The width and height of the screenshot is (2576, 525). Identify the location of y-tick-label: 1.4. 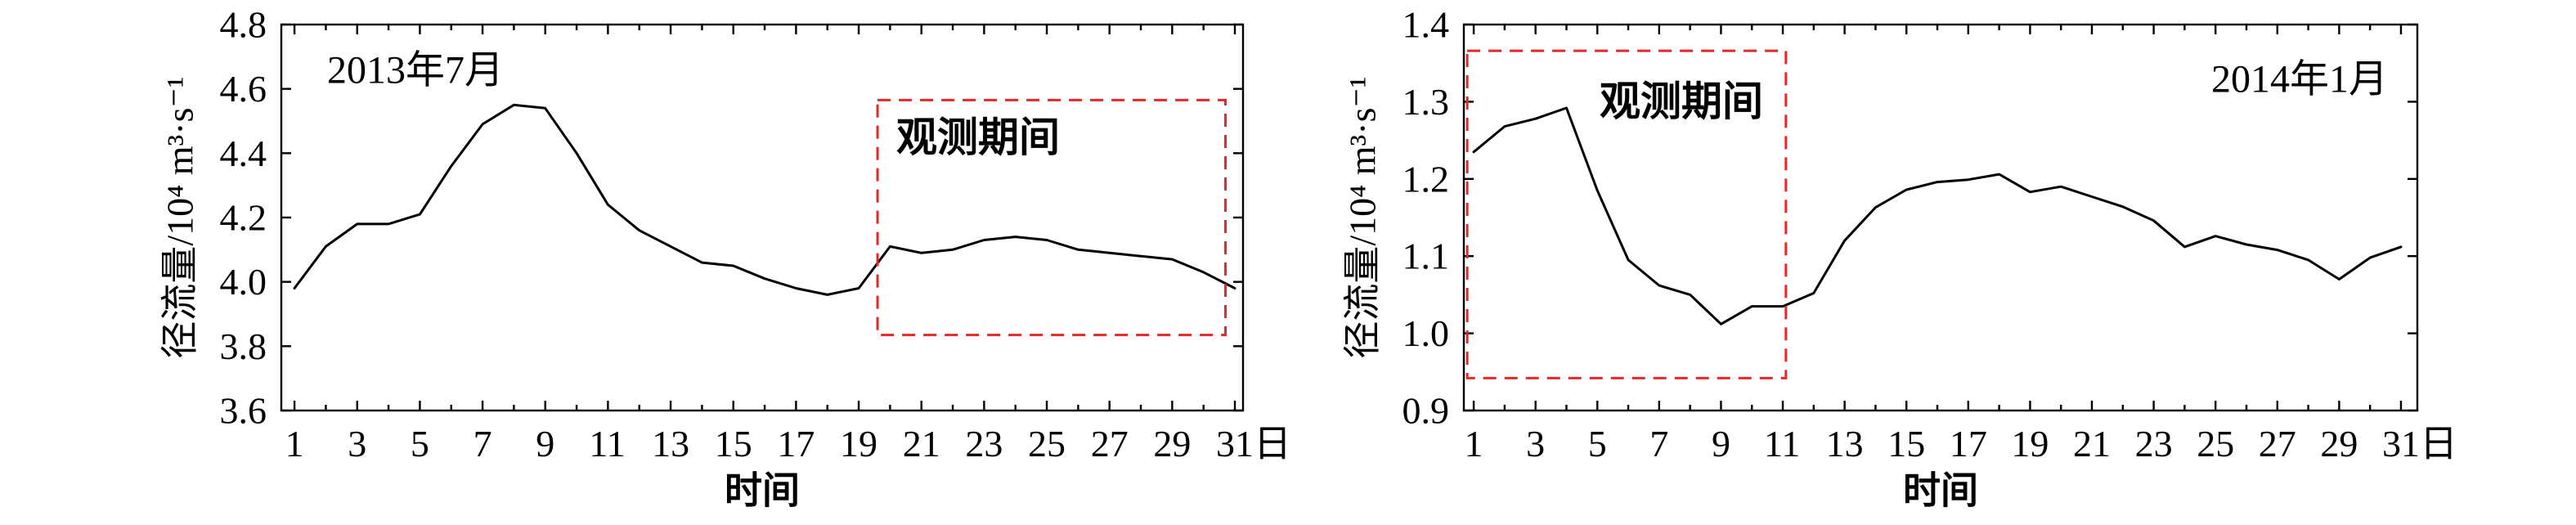
(1426, 25).